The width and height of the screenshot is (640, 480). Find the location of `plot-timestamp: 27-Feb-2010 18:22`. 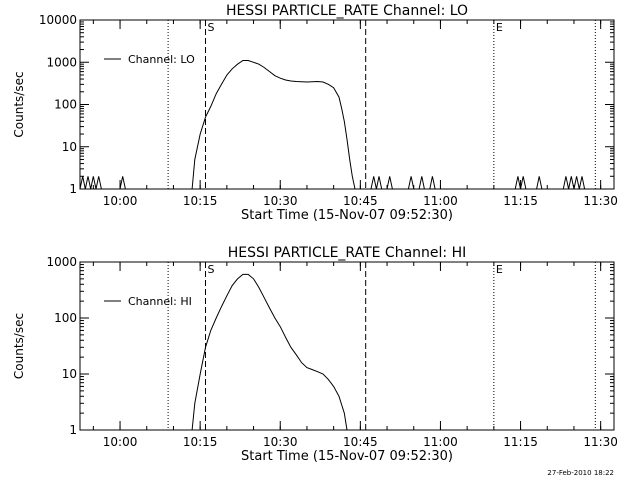

plot-timestamp: 27-Feb-2010 18:22 is located at coordinates (580, 473).